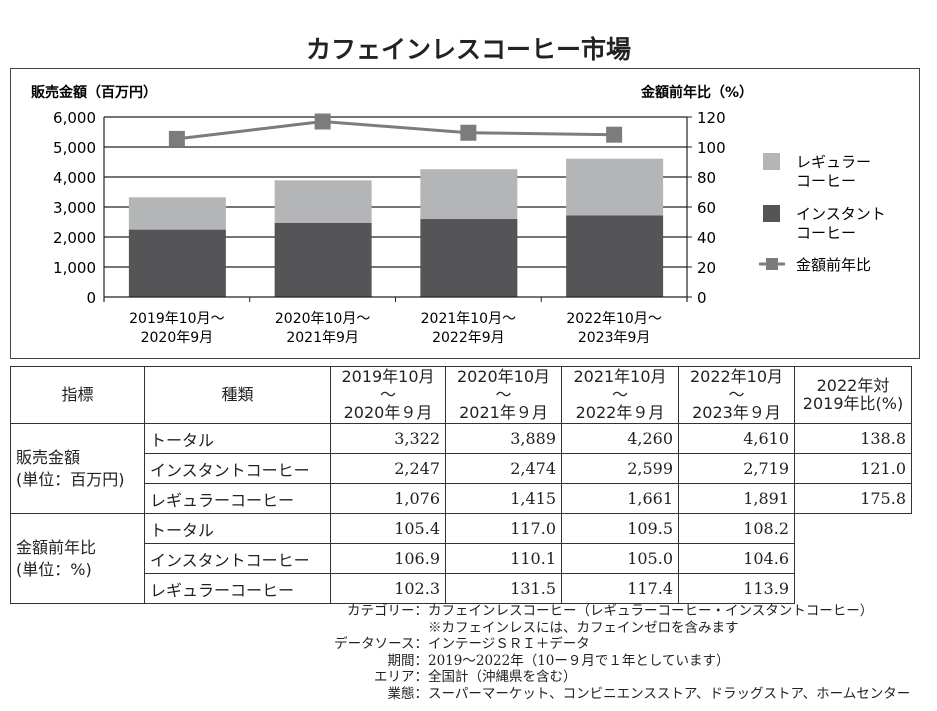 The image size is (937, 711). What do you see at coordinates (736, 558) in the screenshot?
I see `value-cell: 104.6` at bounding box center [736, 558].